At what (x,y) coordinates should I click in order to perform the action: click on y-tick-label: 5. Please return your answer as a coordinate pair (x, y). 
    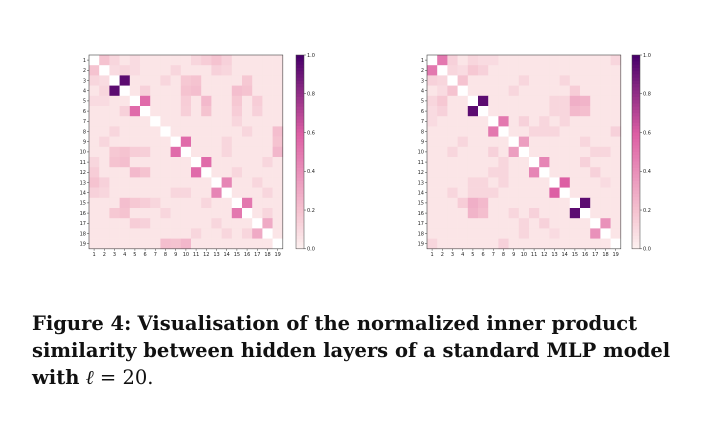
    Looking at the image, I should click on (422, 102).